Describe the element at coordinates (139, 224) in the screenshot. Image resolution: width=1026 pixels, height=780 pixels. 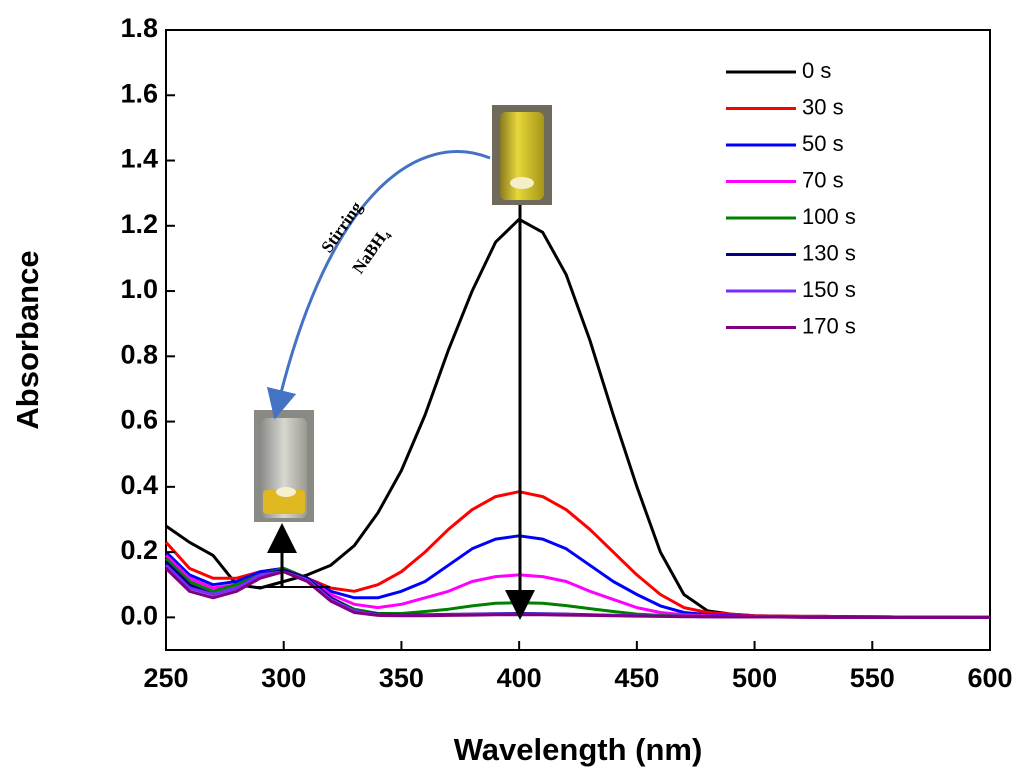
I see `y-tick-label: 1.2` at that location.